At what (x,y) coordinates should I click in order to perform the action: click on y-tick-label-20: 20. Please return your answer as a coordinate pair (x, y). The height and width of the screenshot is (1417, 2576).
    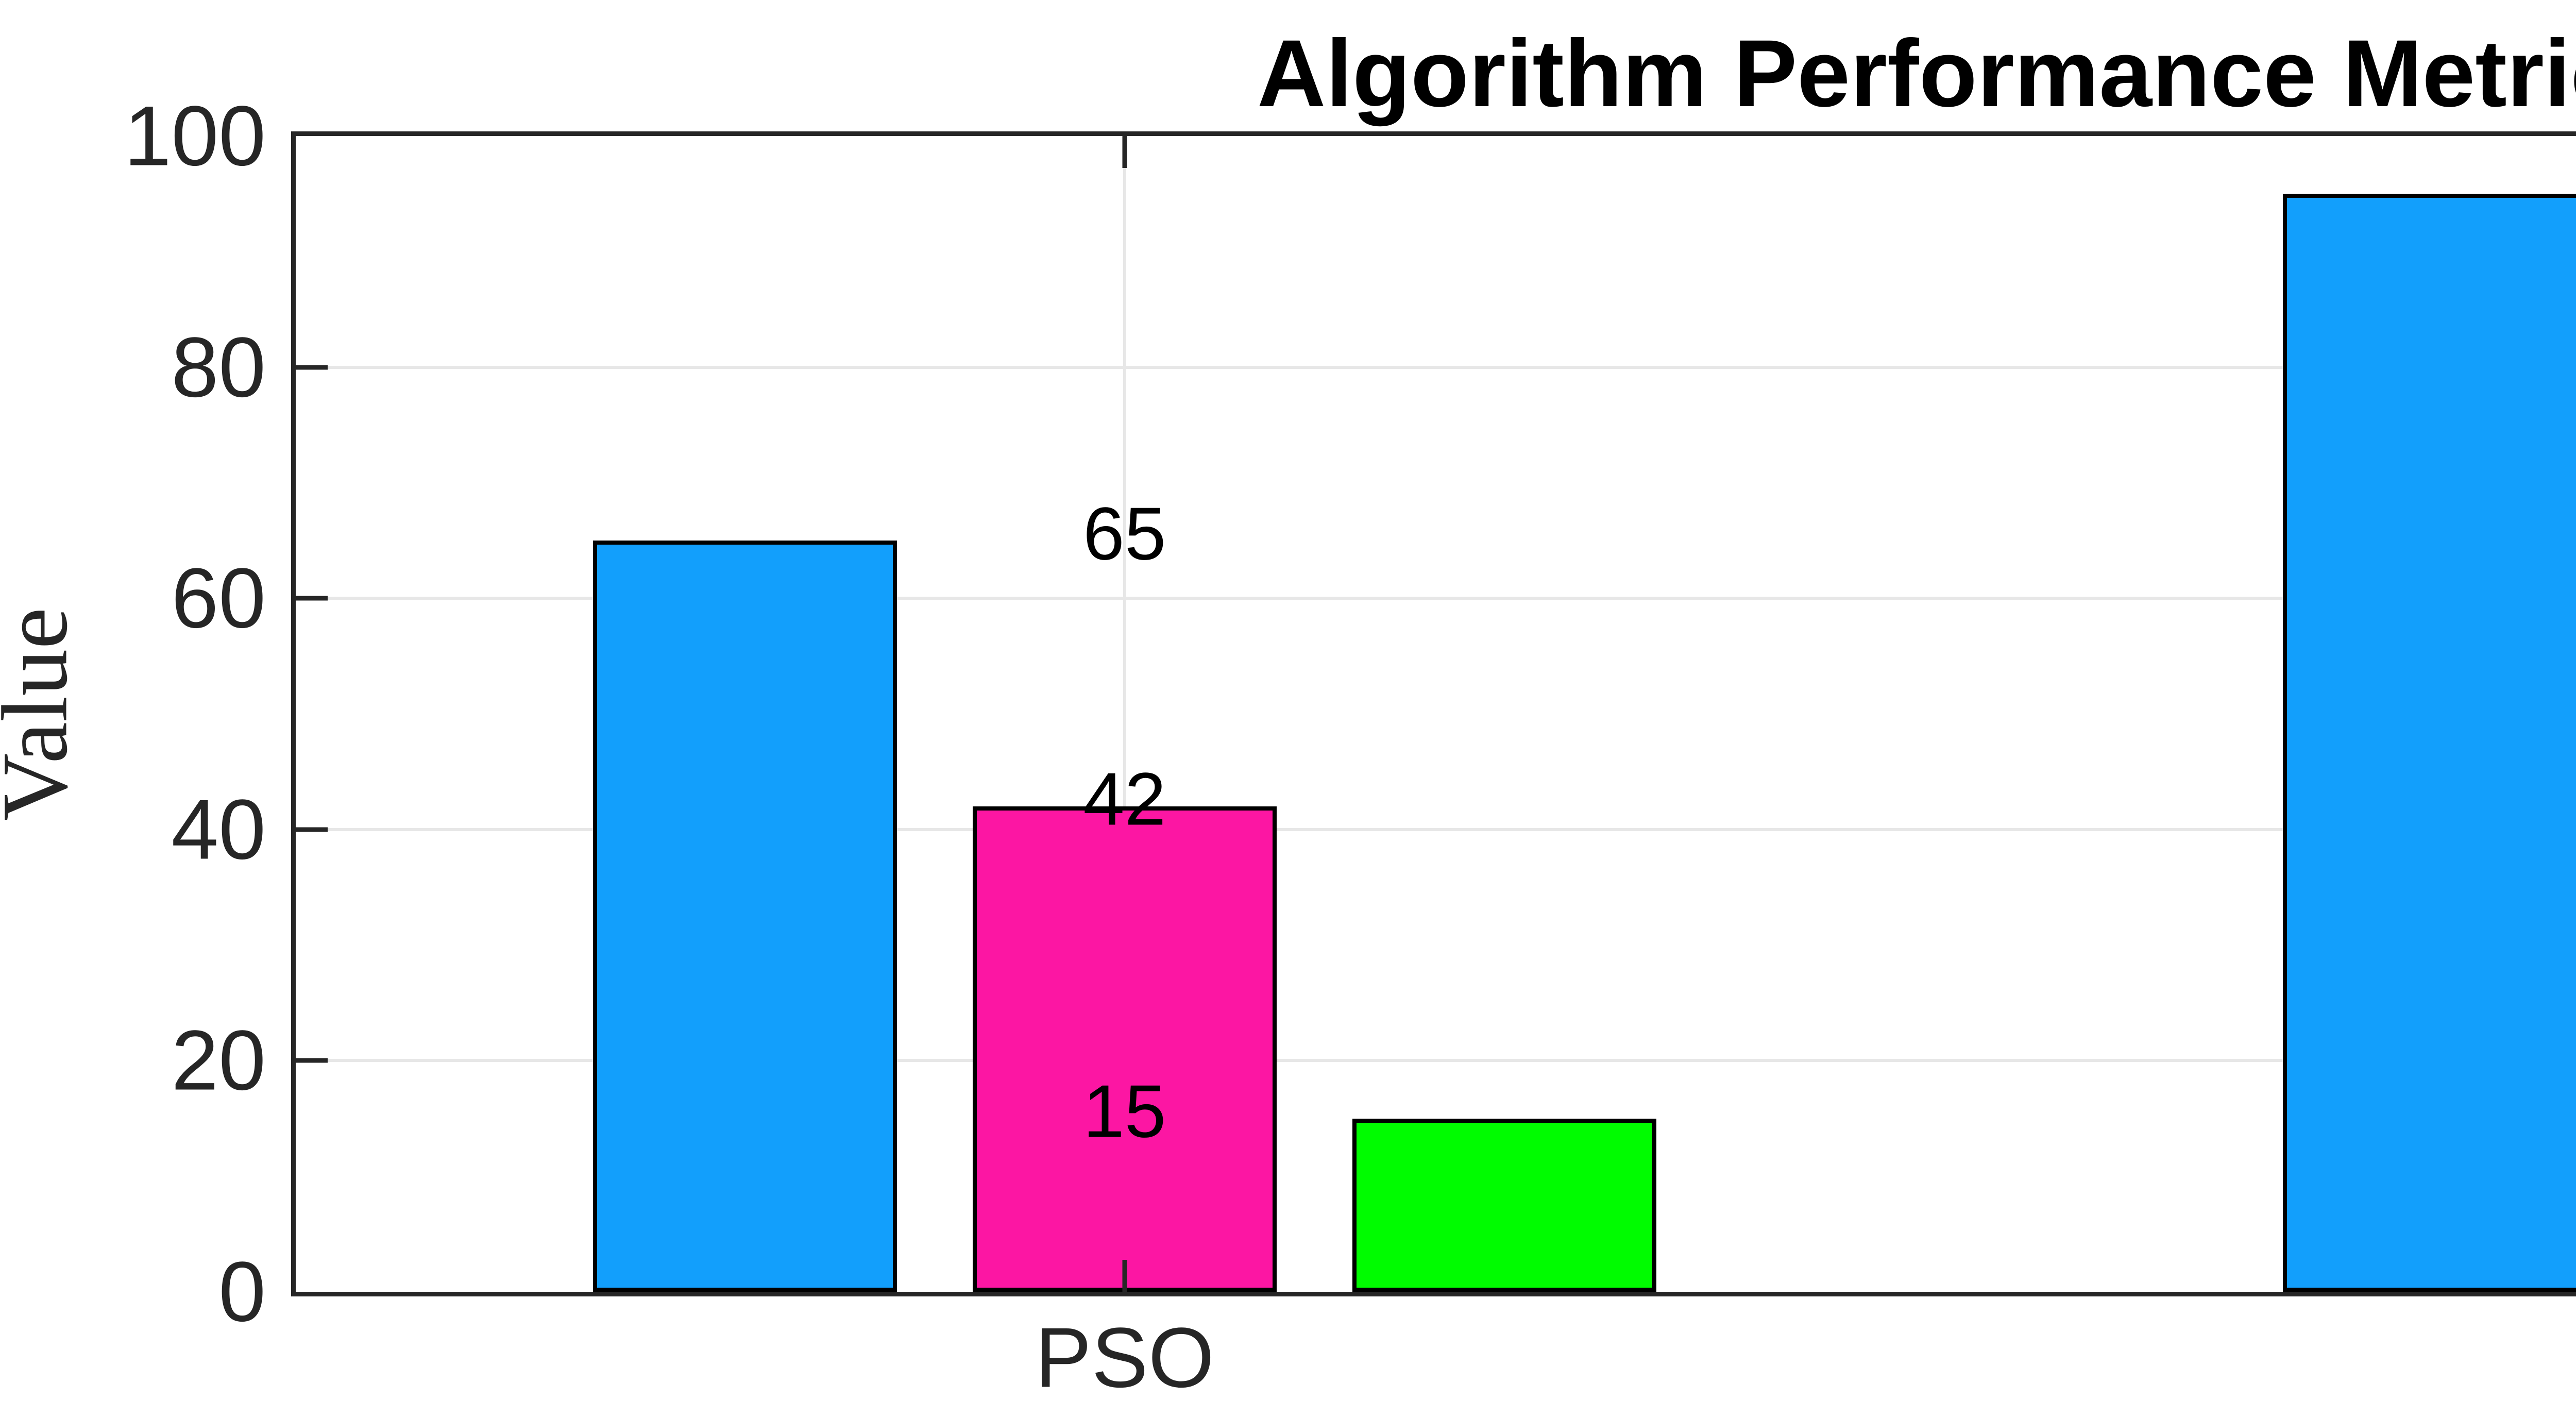
    Looking at the image, I should click on (218, 1060).